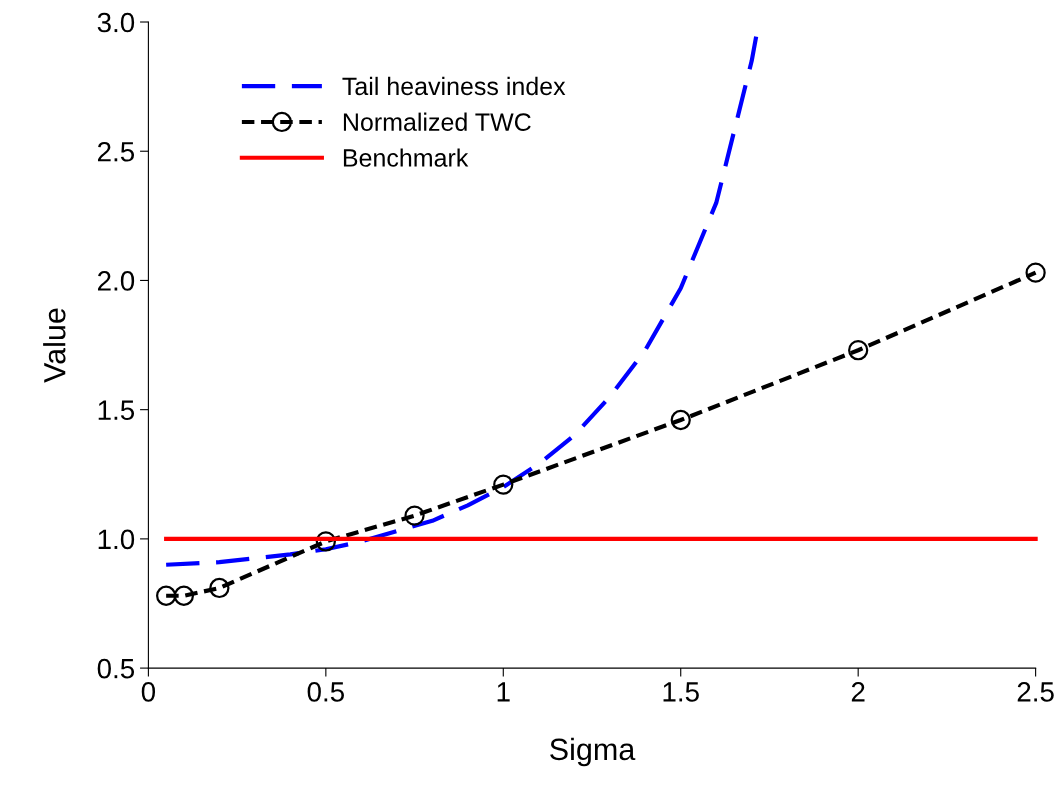 This screenshot has width=1060, height=786. I want to click on x-axis-title: Sigma, so click(593, 752).